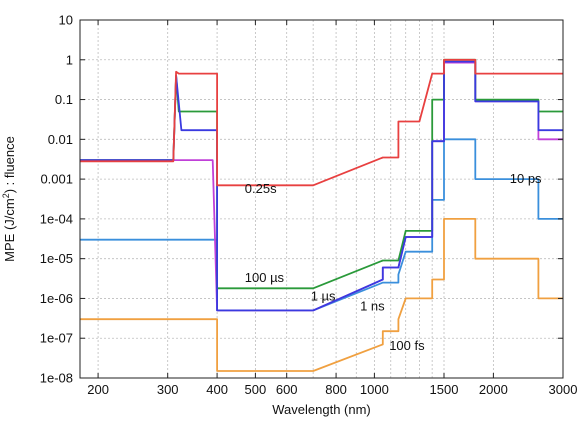 The width and height of the screenshot is (581, 444). What do you see at coordinates (56, 258) in the screenshot?
I see `y-tick-label: 1e-05` at bounding box center [56, 258].